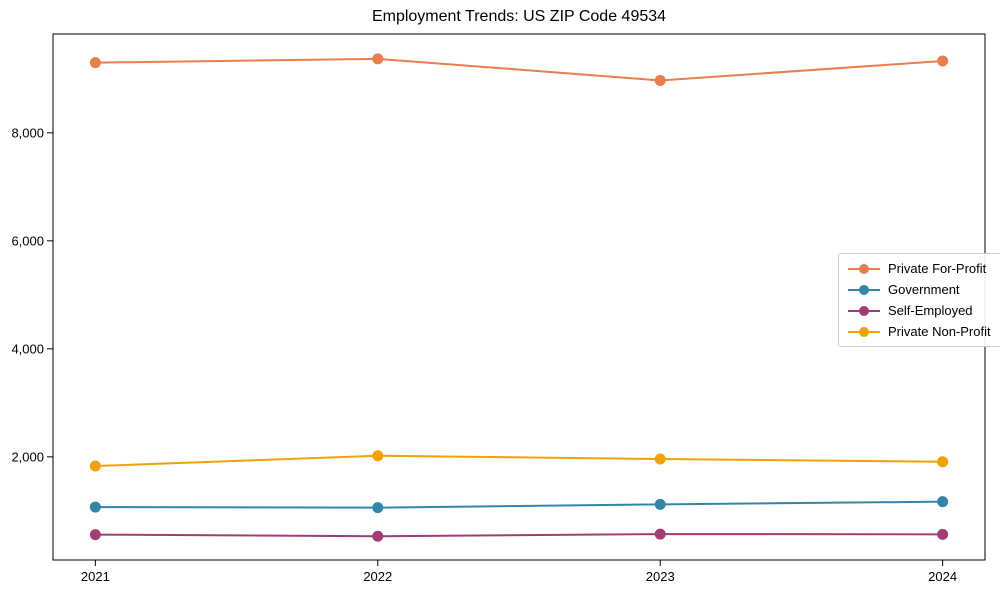  I want to click on legend-swatch-private-non-profit, so click(864, 331).